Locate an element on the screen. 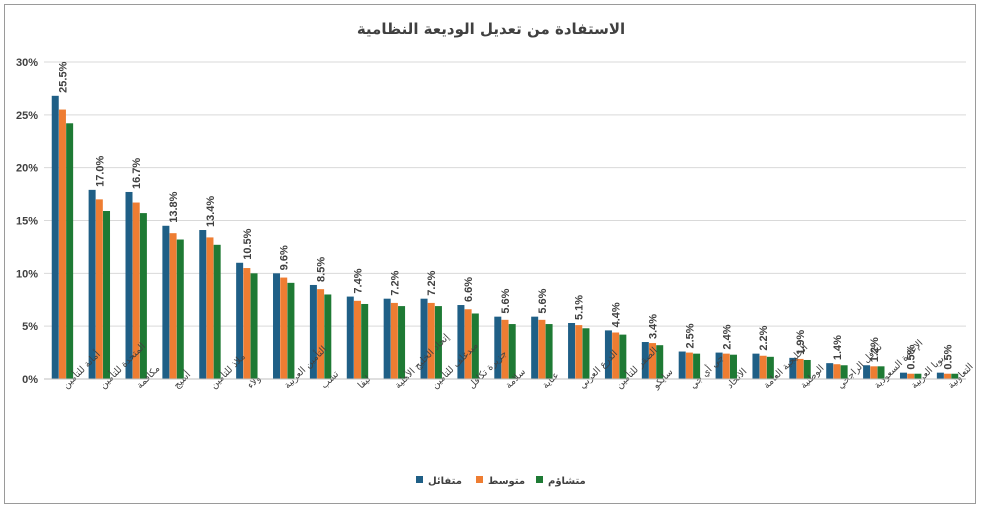 The width and height of the screenshot is (982, 510). legend-label: متوسط is located at coordinates (506, 481).